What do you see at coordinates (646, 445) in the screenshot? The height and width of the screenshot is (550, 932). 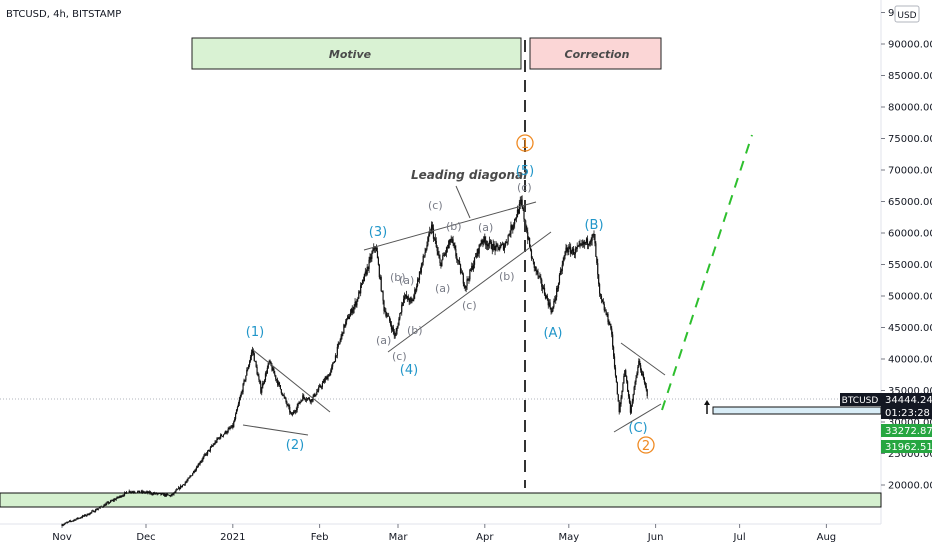 I see `circle-2-marker` at bounding box center [646, 445].